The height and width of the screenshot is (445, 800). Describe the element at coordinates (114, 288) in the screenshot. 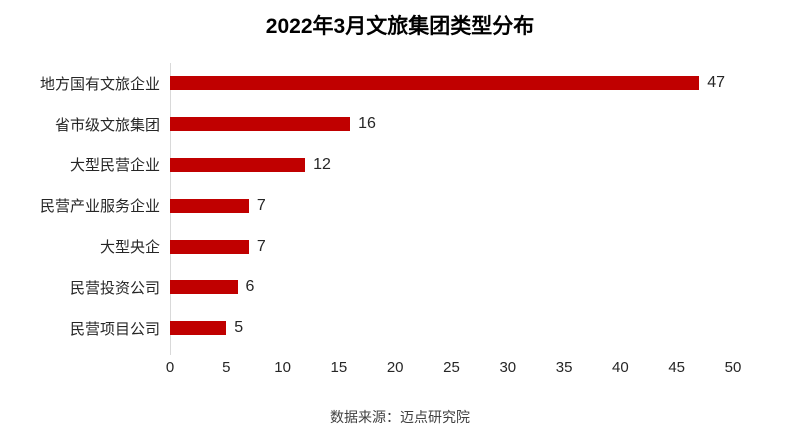

I see `category-label: 民营投资公司` at that location.